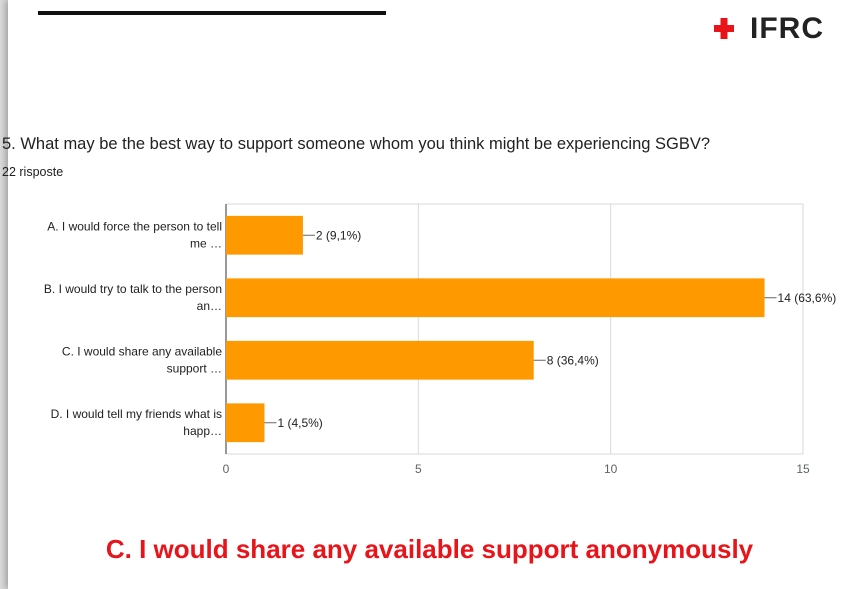 The image size is (859, 589). Describe the element at coordinates (136, 414) in the screenshot. I see `category-label: D. I would tell my friends what is` at that location.